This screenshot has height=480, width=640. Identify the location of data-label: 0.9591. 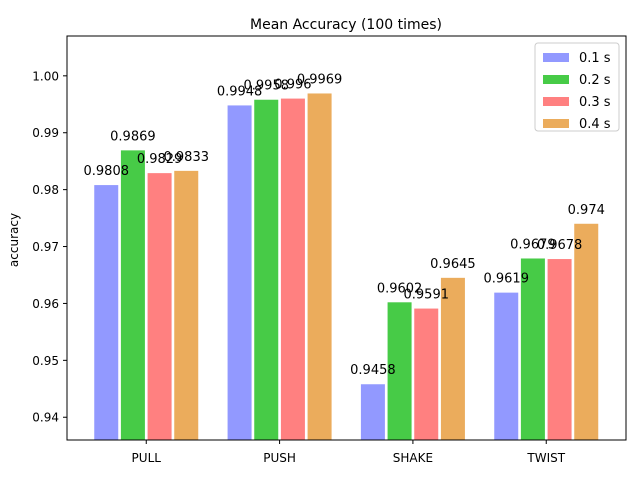
(427, 295).